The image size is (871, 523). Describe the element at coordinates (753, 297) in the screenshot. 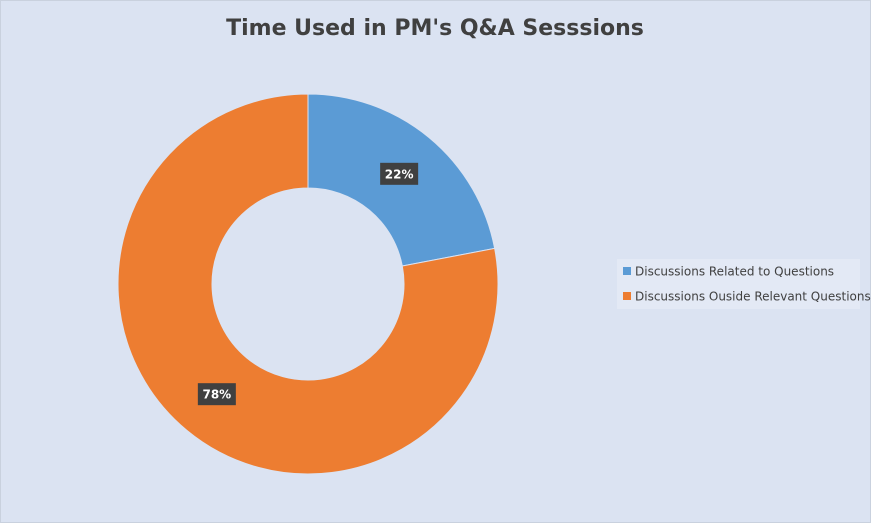

I see `legend-label: Discussions Ouside Relevant Questions` at that location.